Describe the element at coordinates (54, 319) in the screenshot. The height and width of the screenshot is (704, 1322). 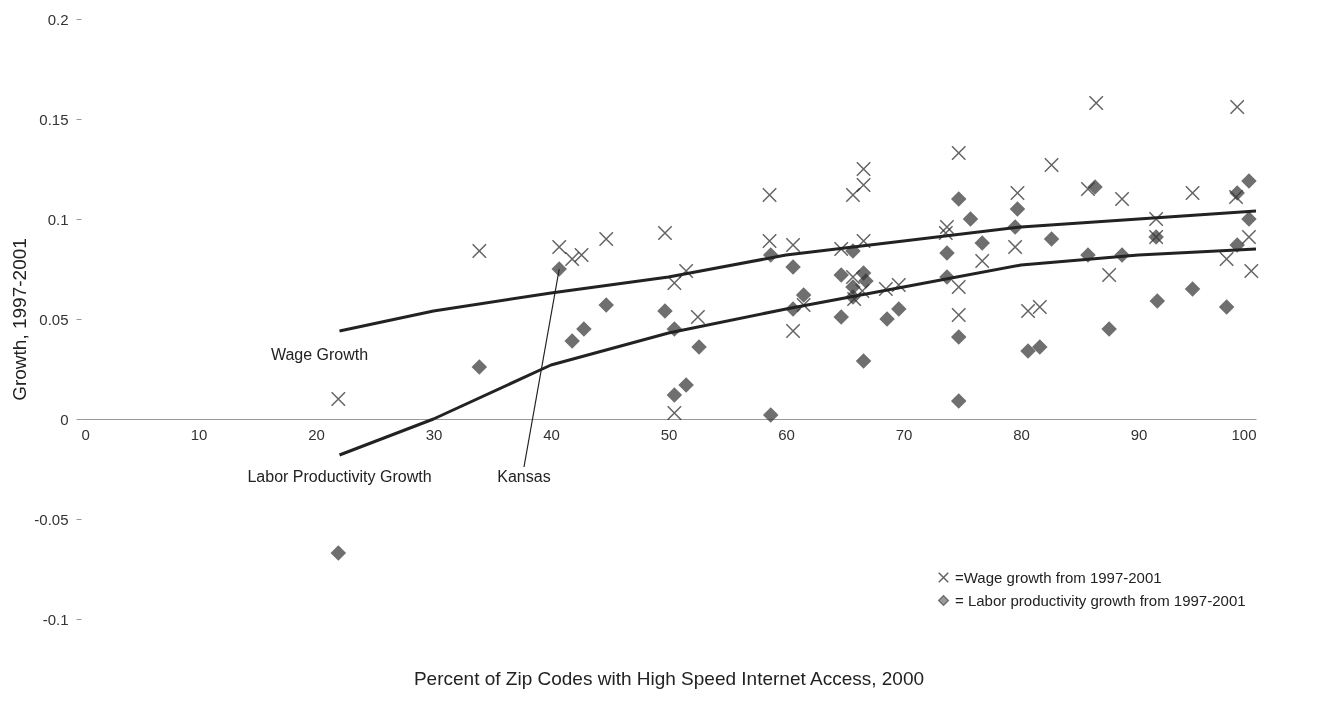
I see `y-tick-label: 0.05` at that location.